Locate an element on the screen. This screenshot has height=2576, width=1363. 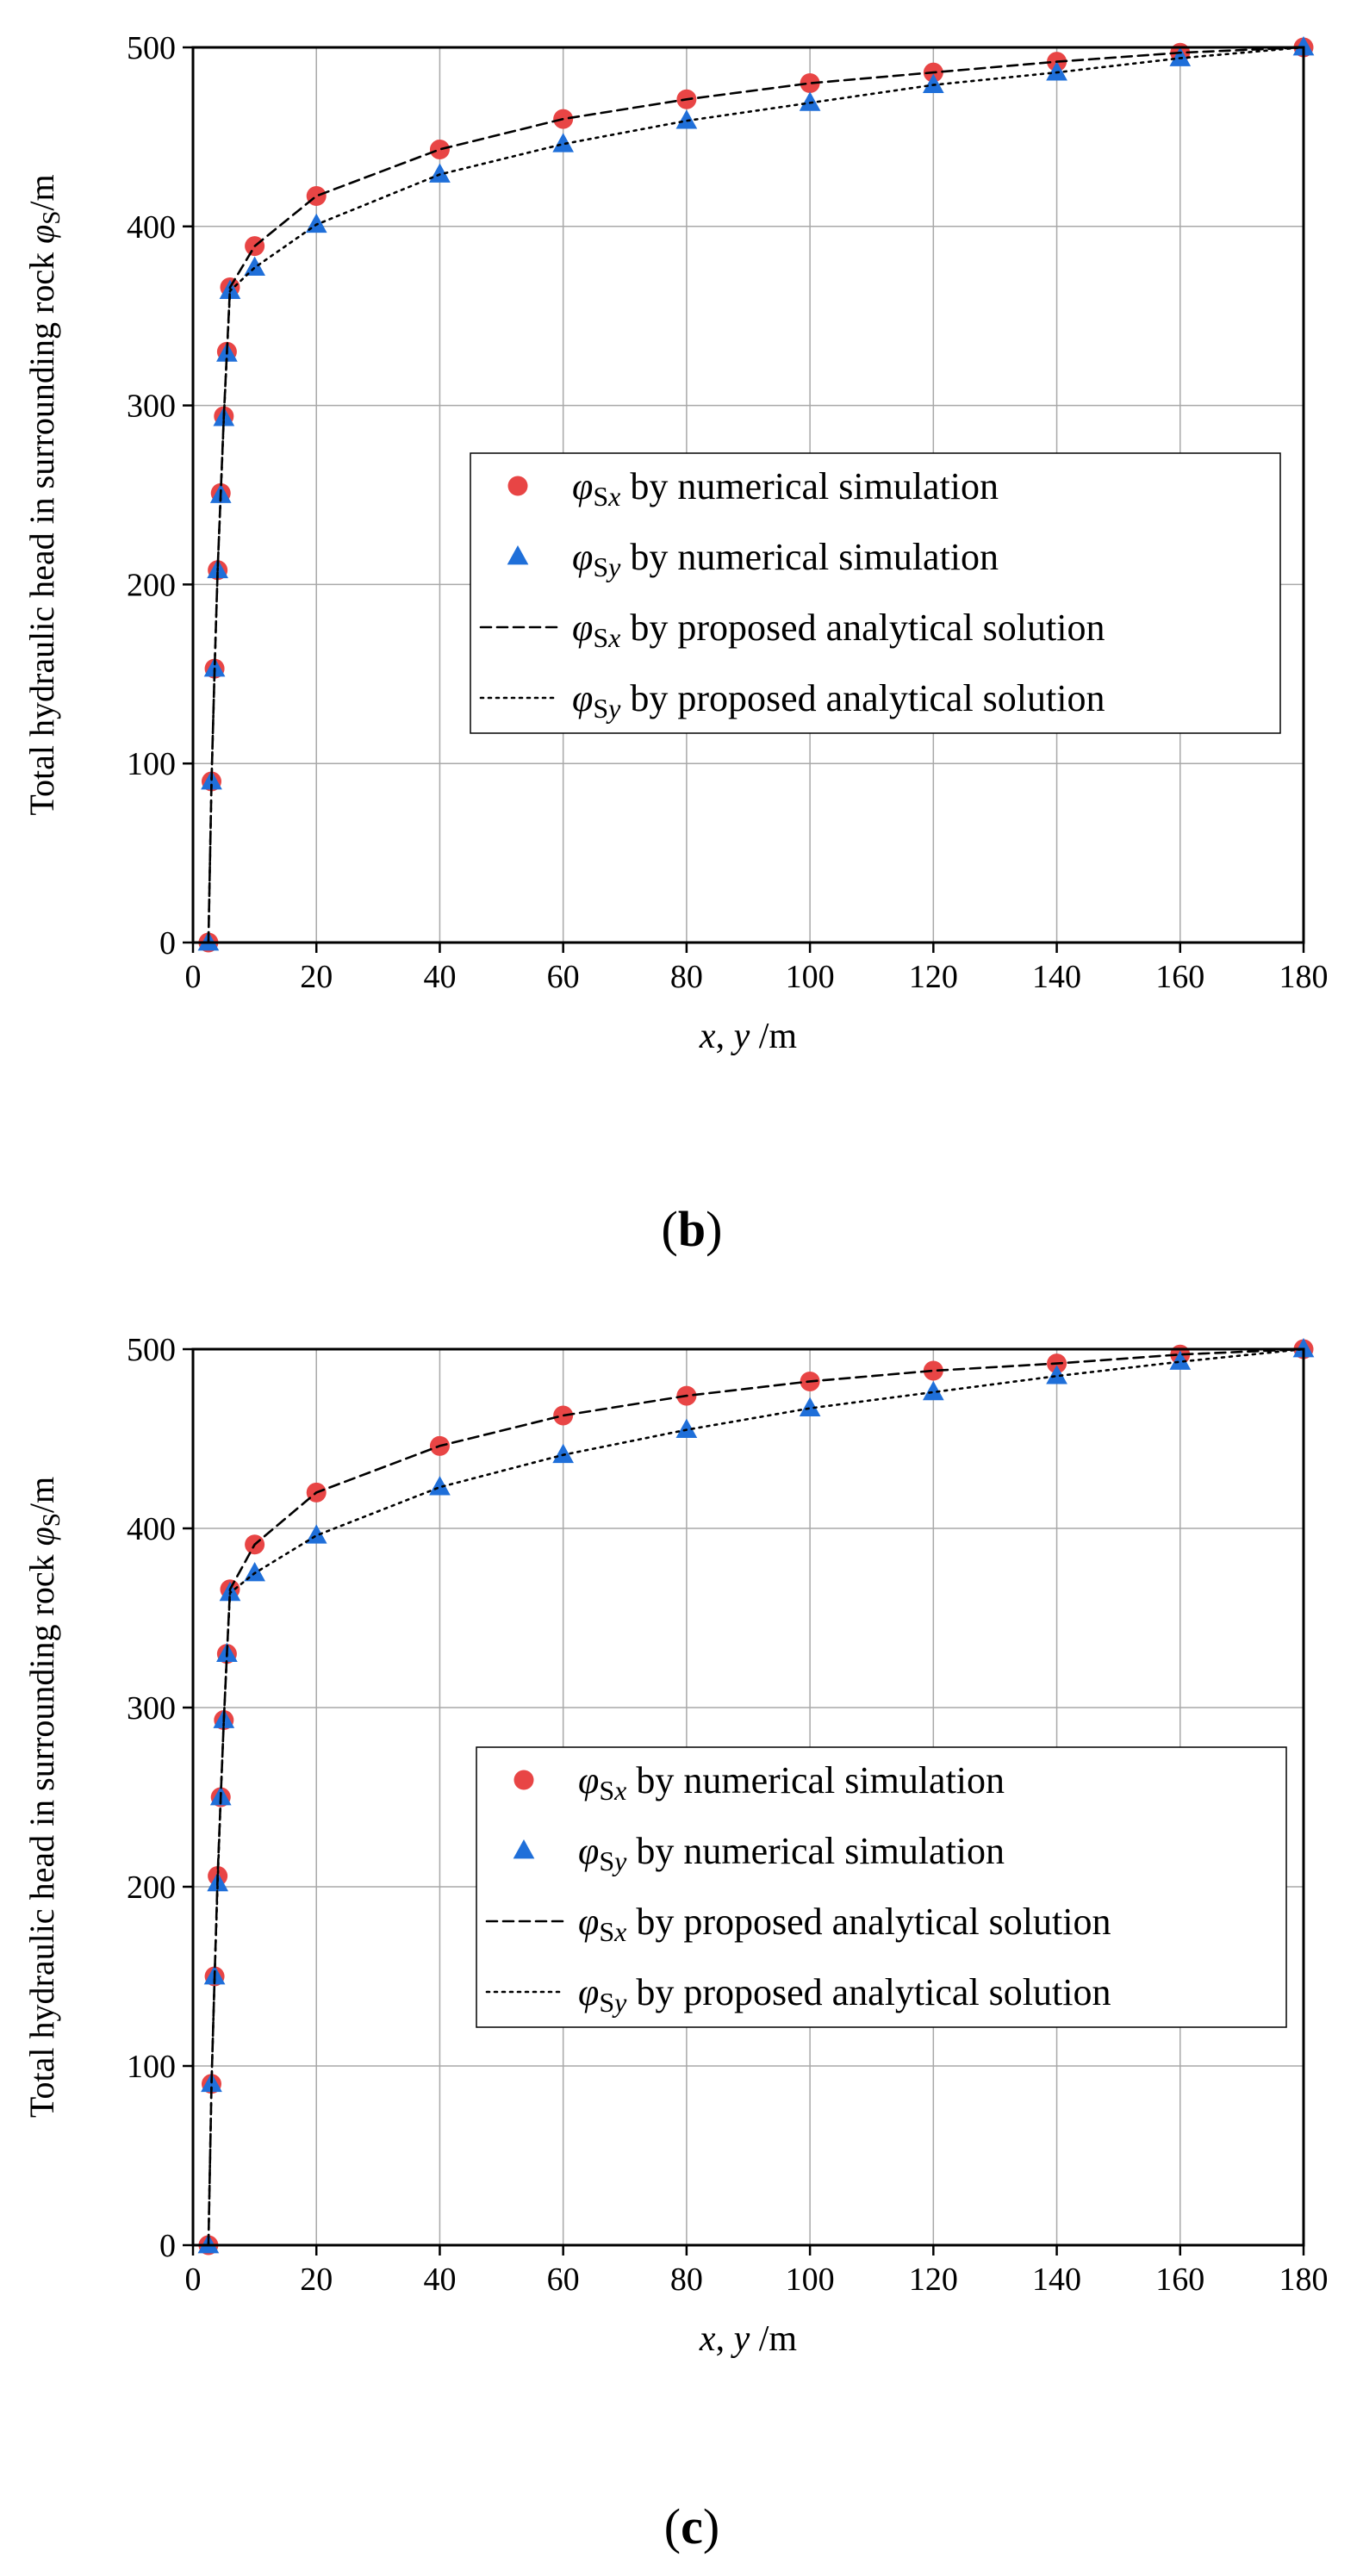
panel-label: (b) is located at coordinates (692, 1229).